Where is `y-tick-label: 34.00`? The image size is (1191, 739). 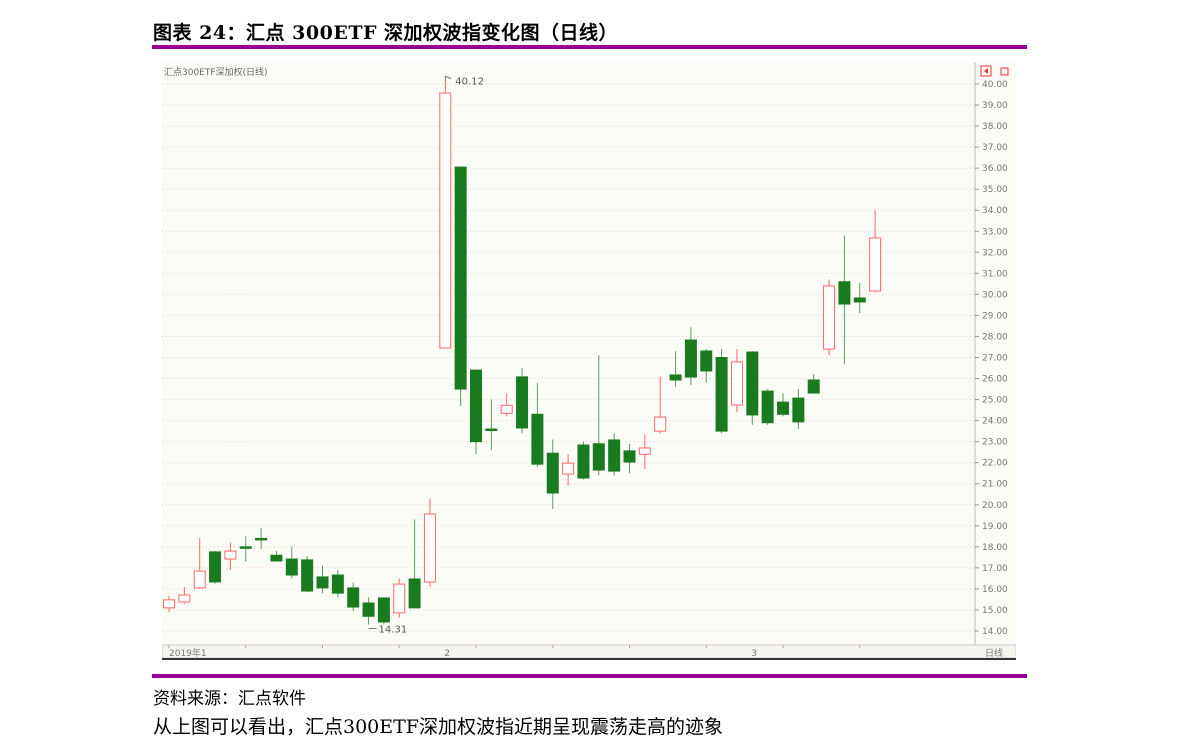
y-tick-label: 34.00 is located at coordinates (995, 211).